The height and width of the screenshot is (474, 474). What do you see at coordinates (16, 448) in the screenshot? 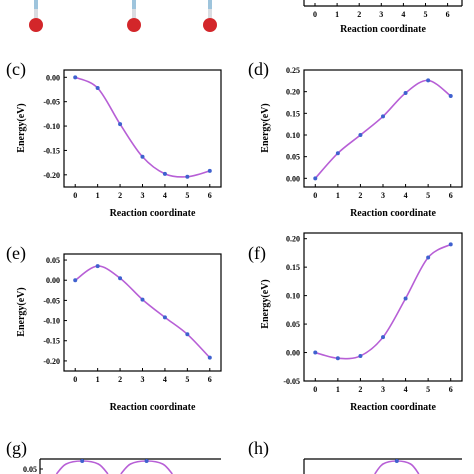
I see `panel-letter: (g)` at bounding box center [16, 448].